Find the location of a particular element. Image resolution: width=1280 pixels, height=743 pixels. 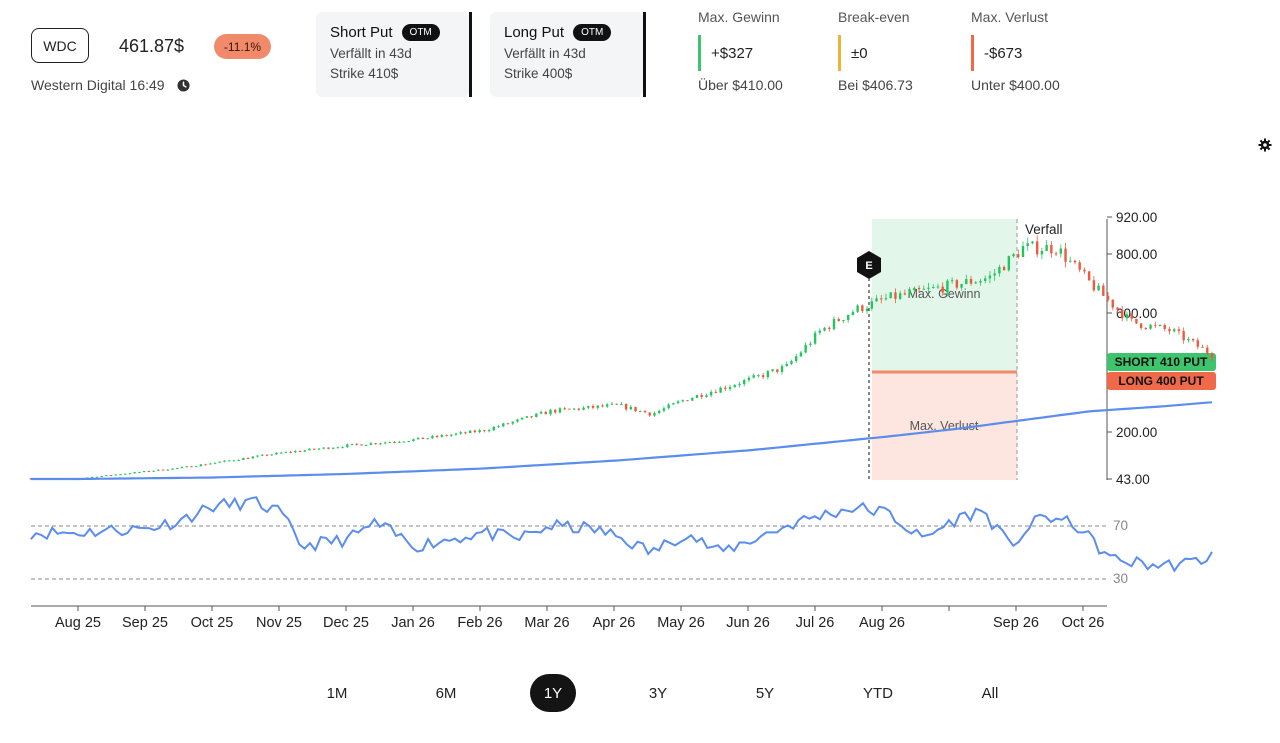

earnings-marker is located at coordinates (869, 265).